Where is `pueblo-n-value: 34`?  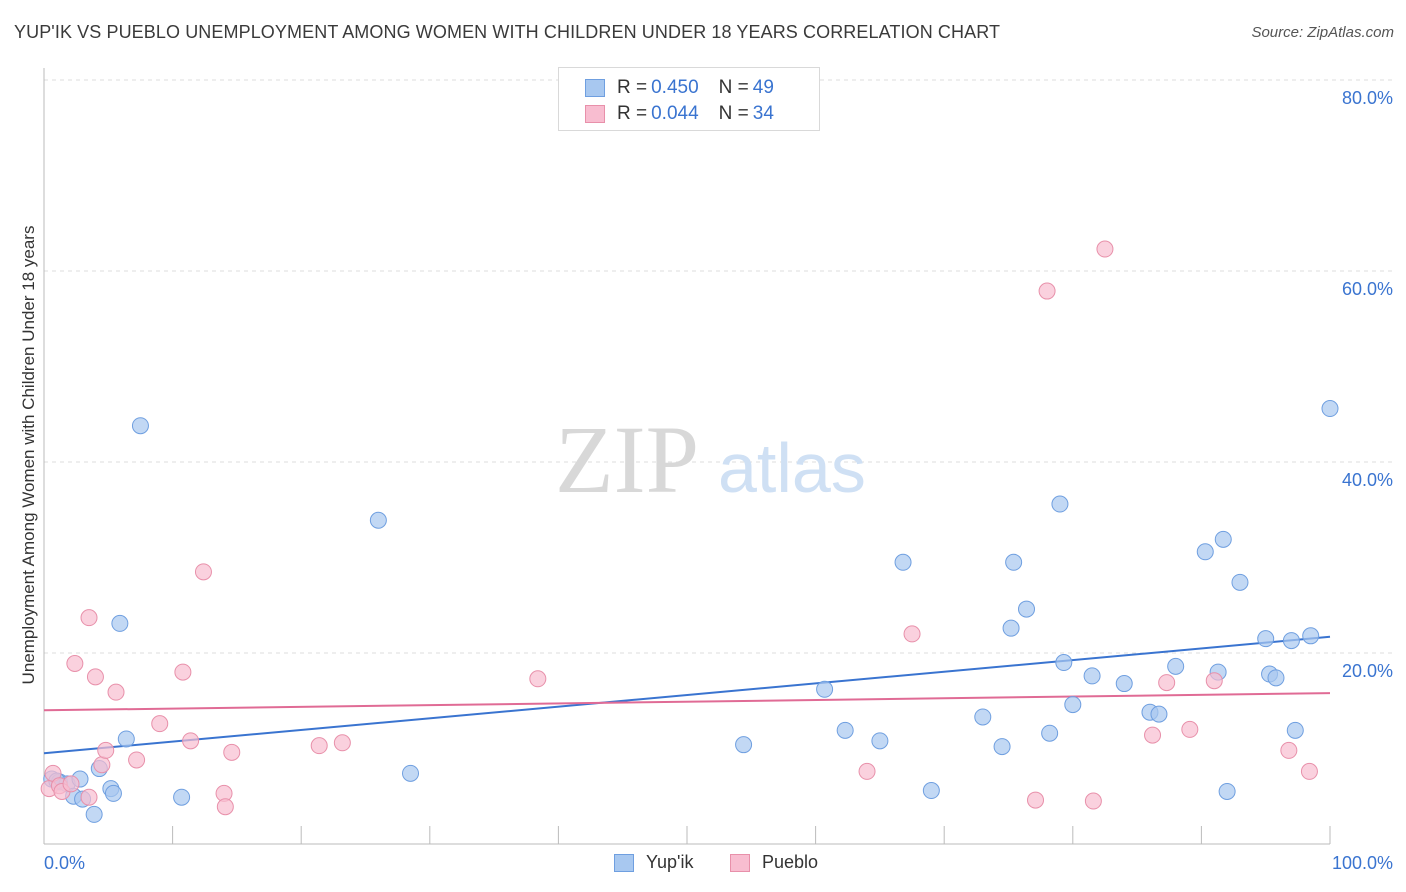
pueblo-n-value: 34 is located at coordinates (763, 113).